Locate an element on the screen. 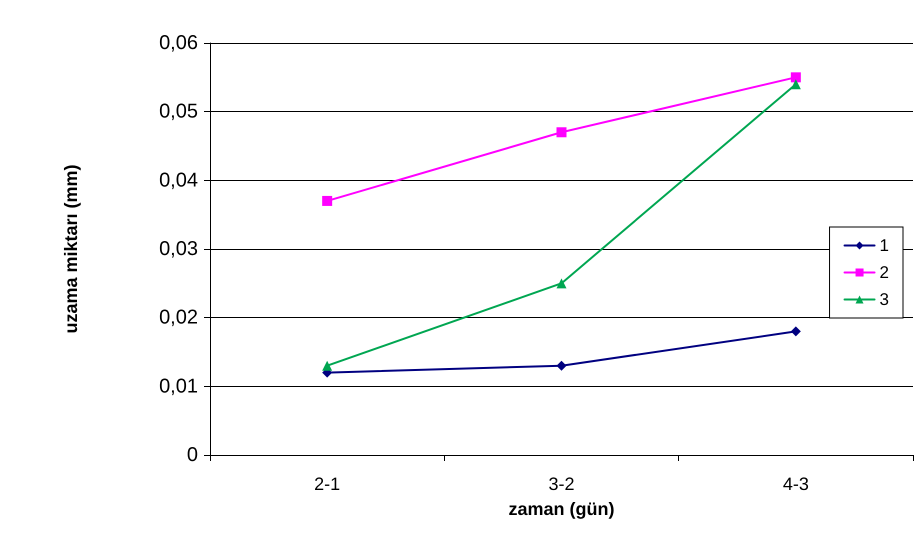 This screenshot has height=545, width=915. y-tick-label: 0,04 is located at coordinates (178, 180).